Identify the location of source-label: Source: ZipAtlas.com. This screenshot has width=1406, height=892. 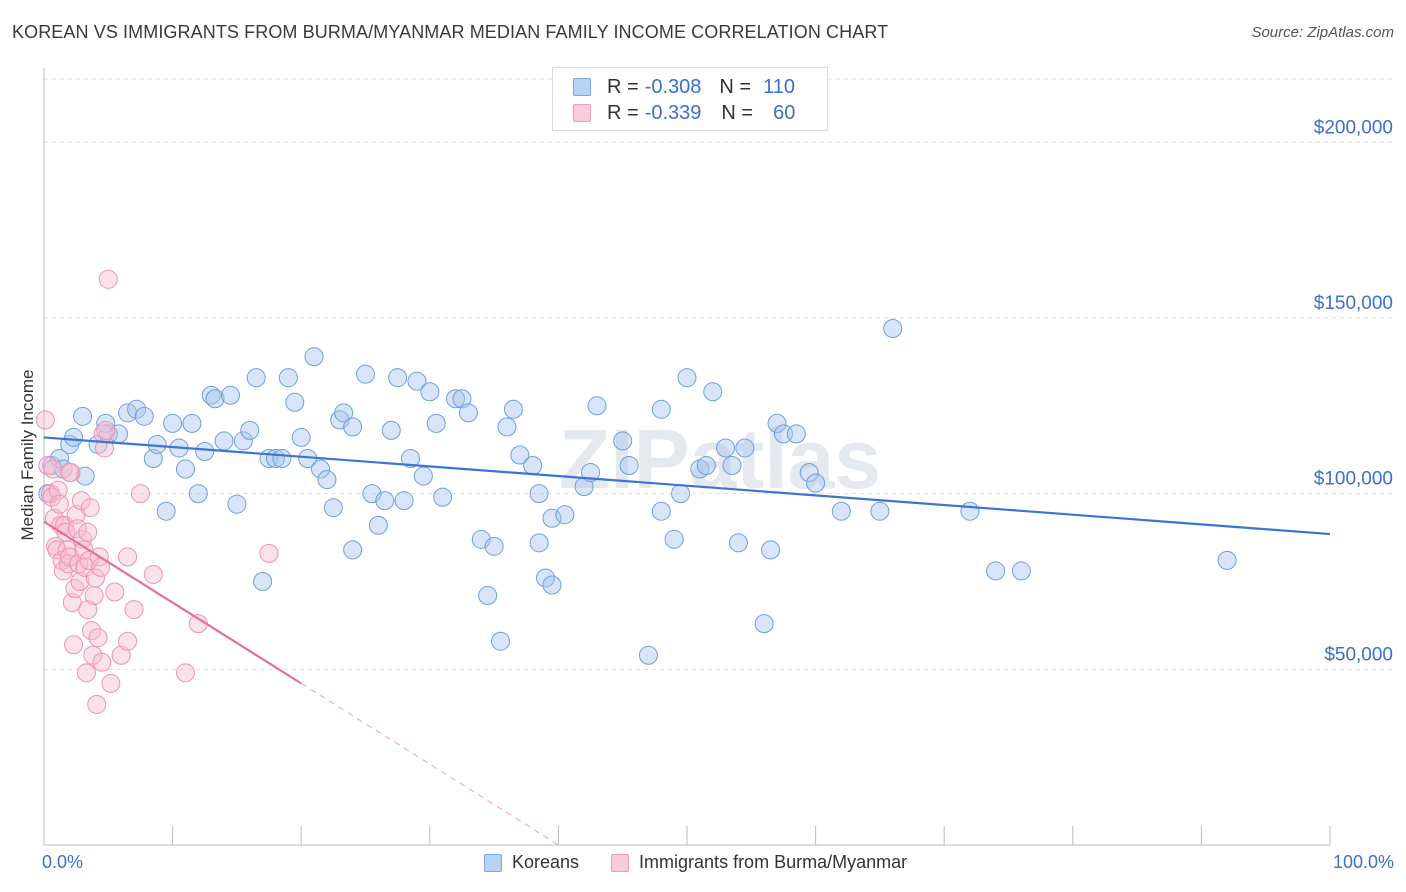
(1322, 32).